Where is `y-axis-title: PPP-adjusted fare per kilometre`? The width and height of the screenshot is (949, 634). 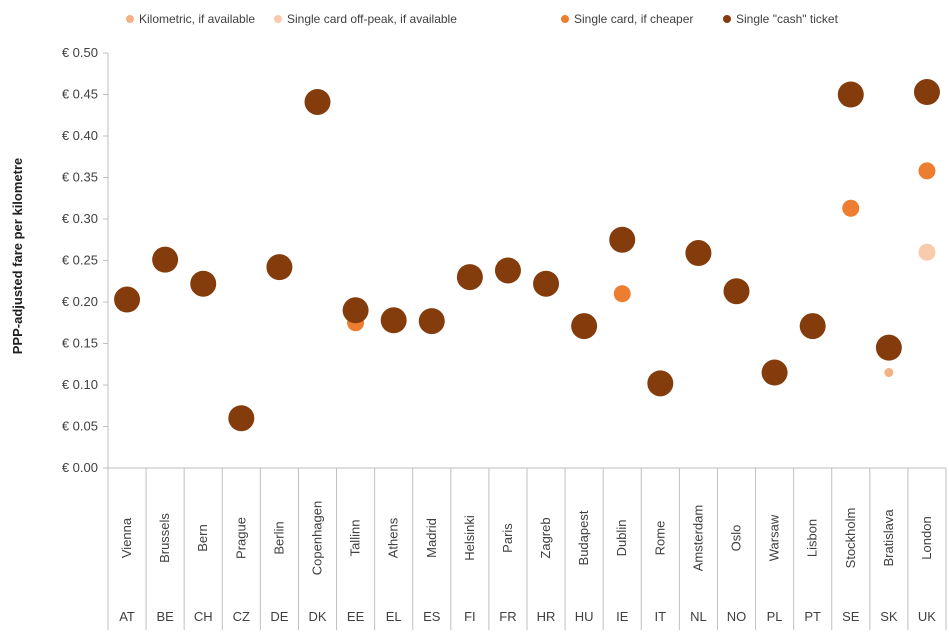
y-axis-title: PPP-adjusted fare per kilometre is located at coordinates (17, 256).